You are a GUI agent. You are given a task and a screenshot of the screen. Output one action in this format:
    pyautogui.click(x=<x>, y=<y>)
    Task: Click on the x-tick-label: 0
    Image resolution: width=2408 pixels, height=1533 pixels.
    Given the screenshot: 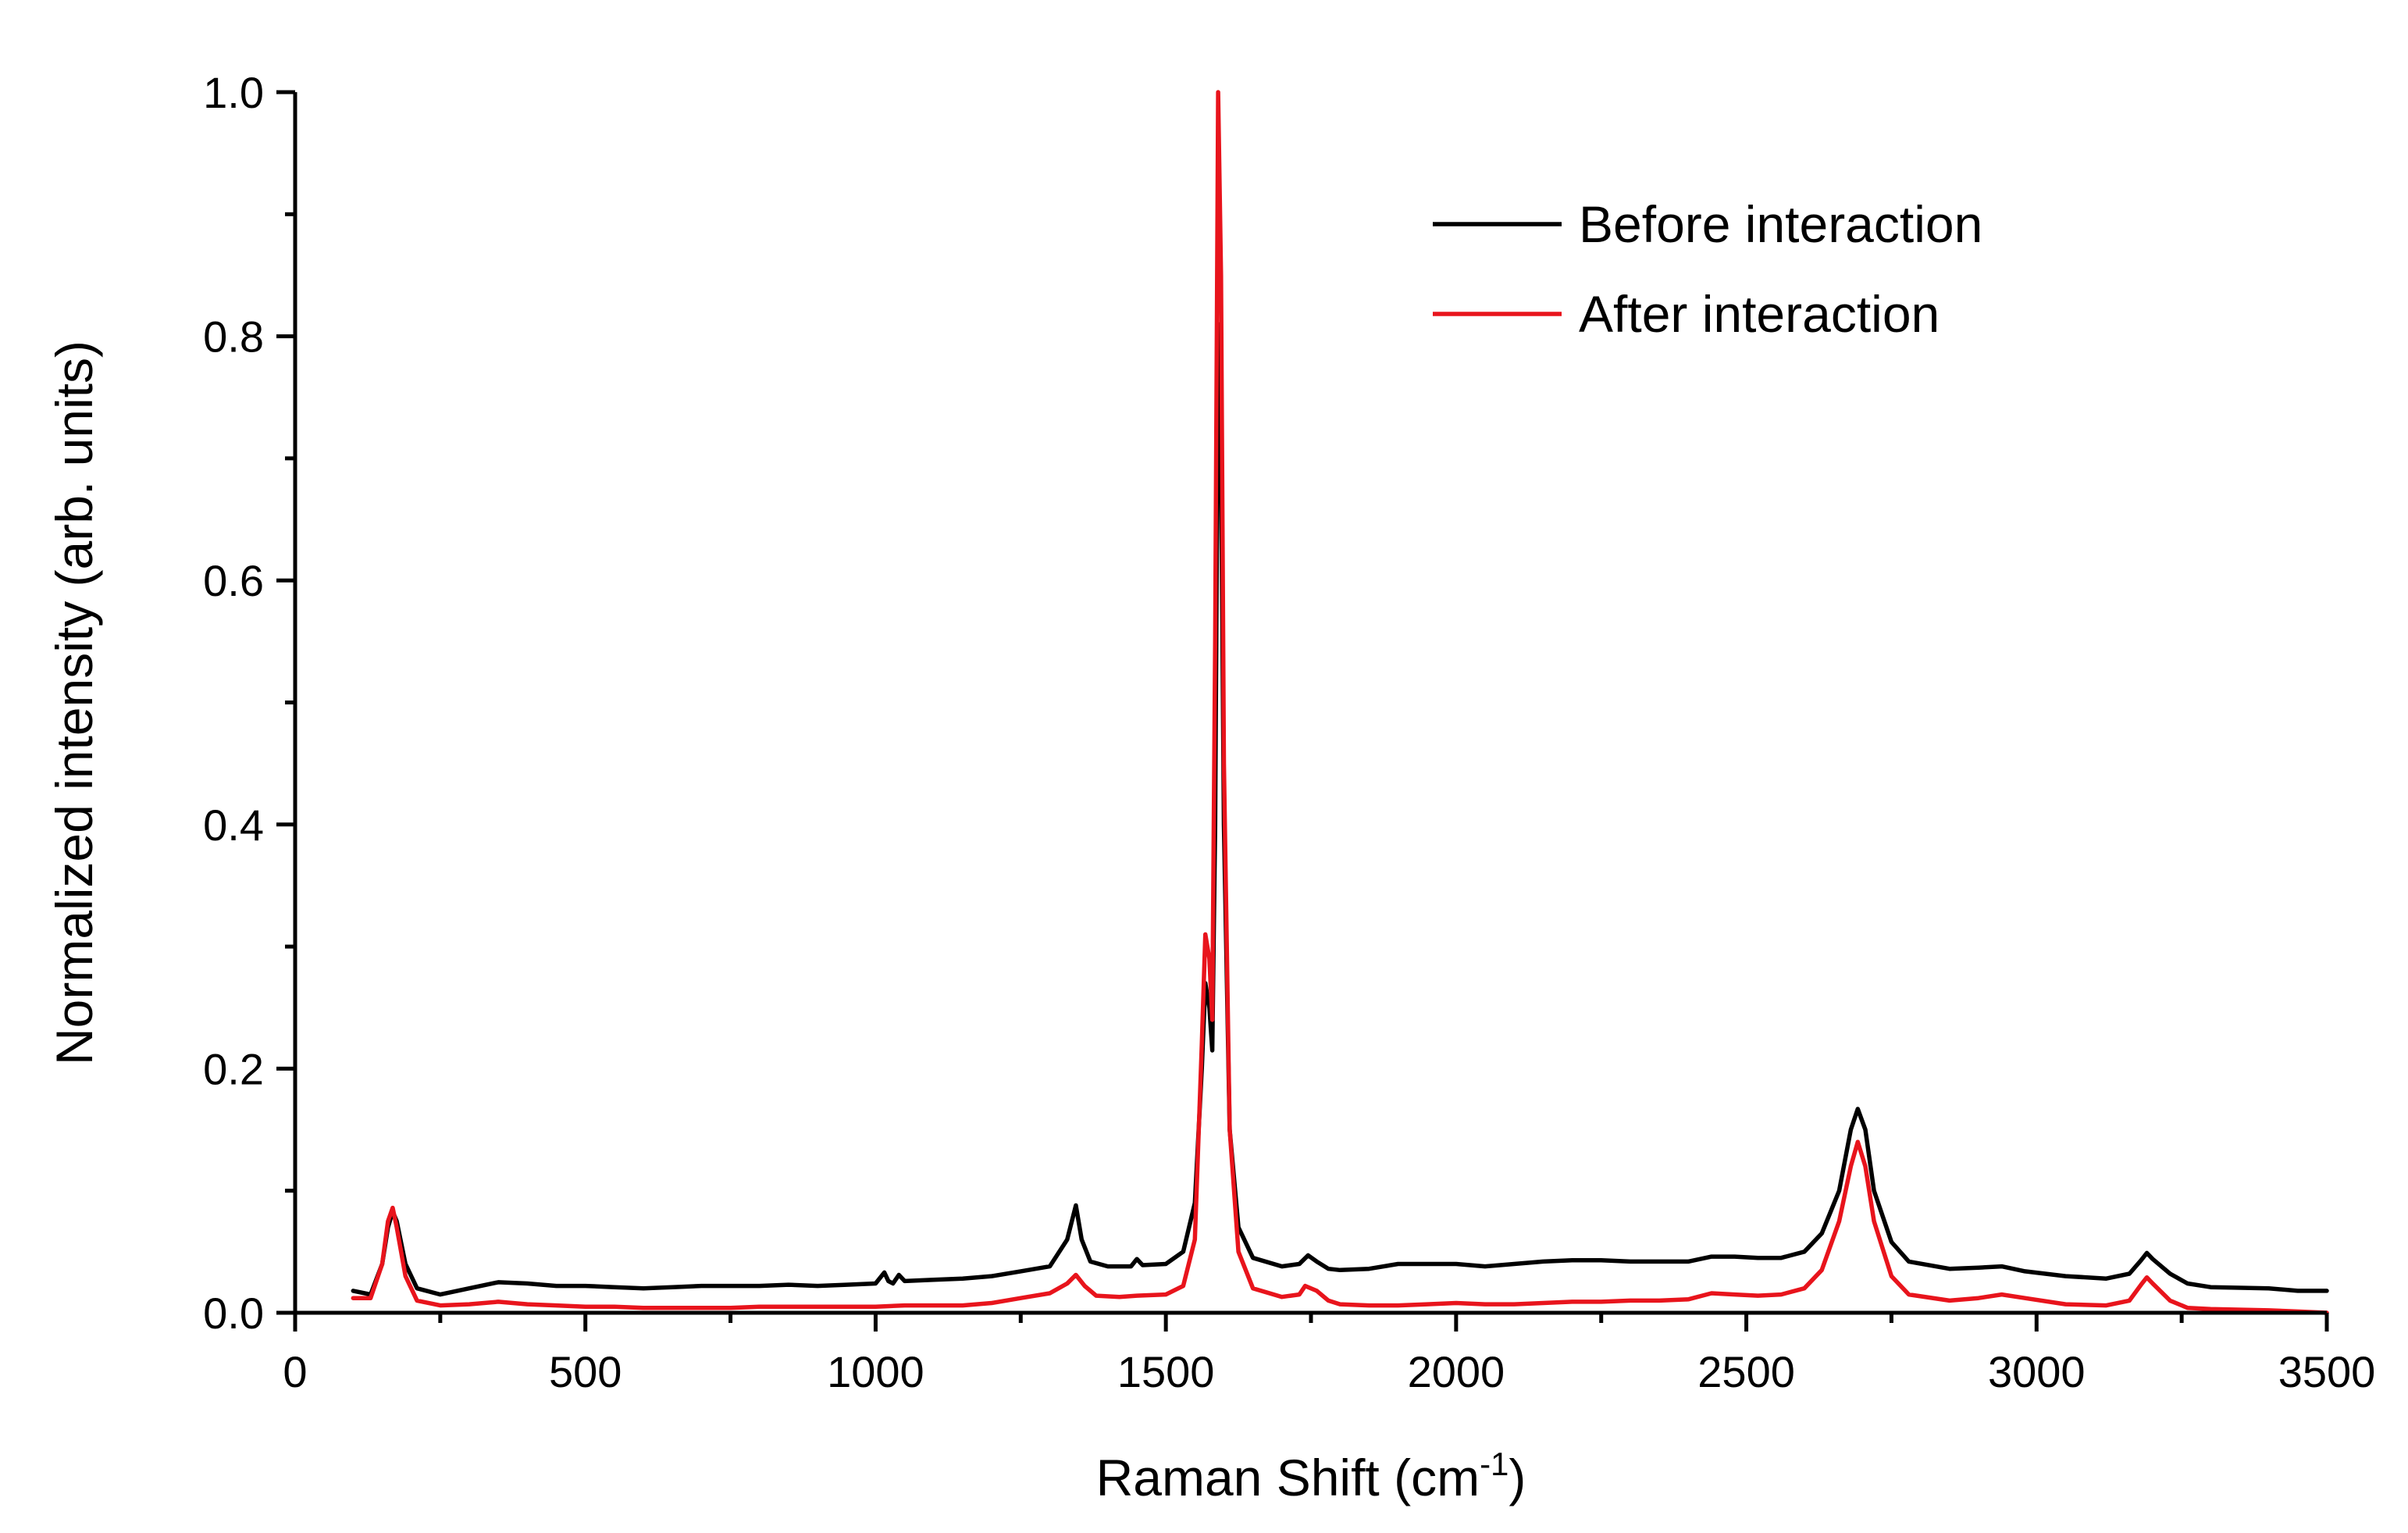 What is the action you would take?
    pyautogui.click(x=295, y=1371)
    